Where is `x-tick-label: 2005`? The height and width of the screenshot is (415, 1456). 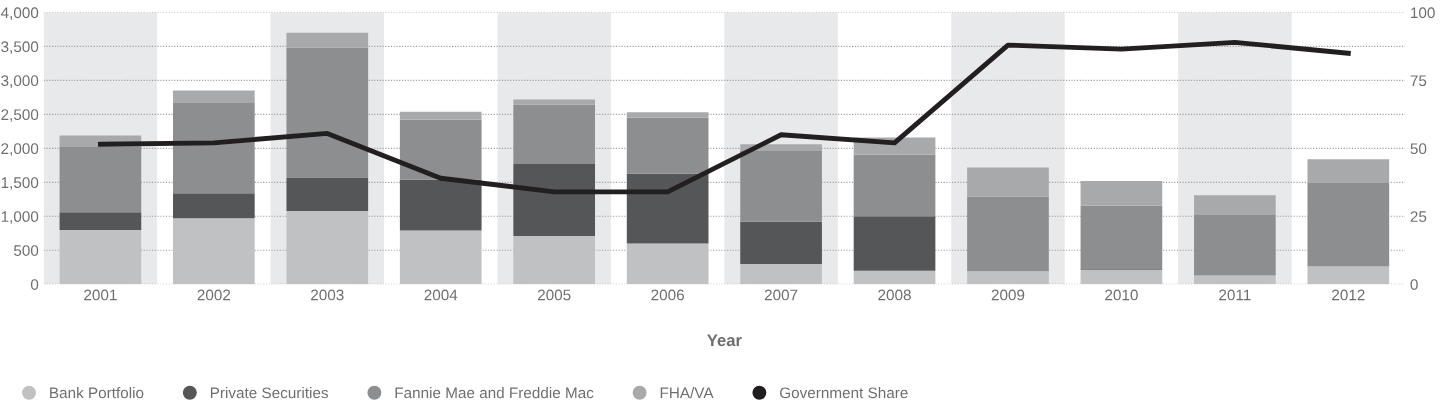
x-tick-label: 2005 is located at coordinates (554, 295).